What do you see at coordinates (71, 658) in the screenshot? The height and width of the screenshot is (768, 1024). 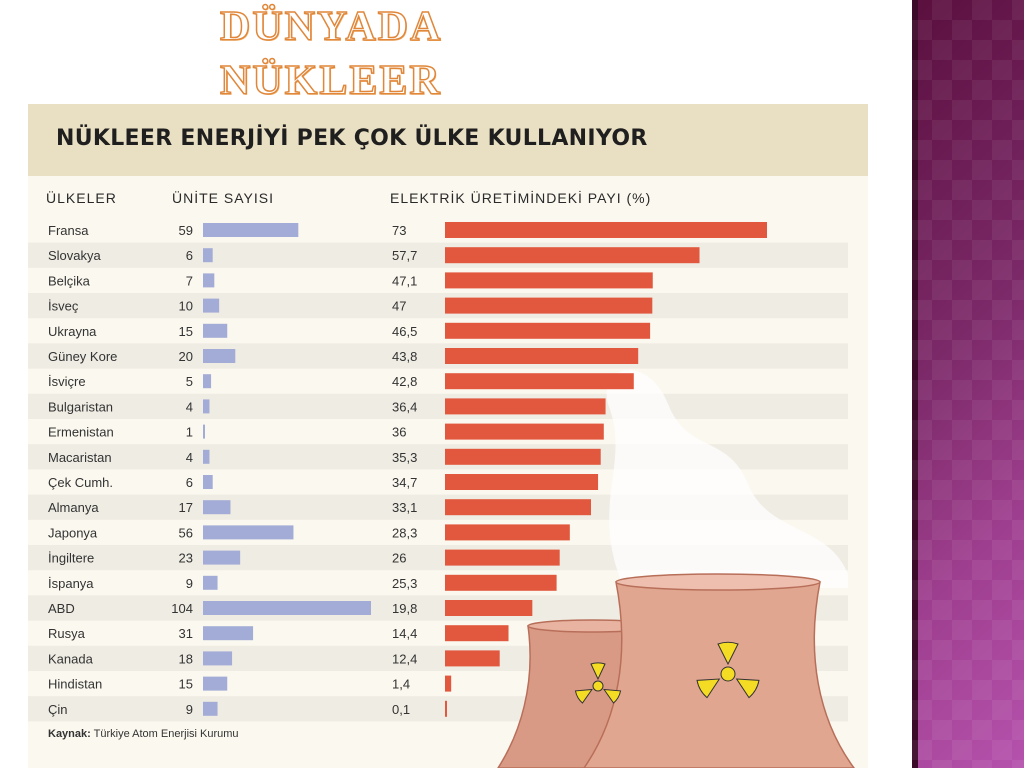 I see `country-label: Kanada` at bounding box center [71, 658].